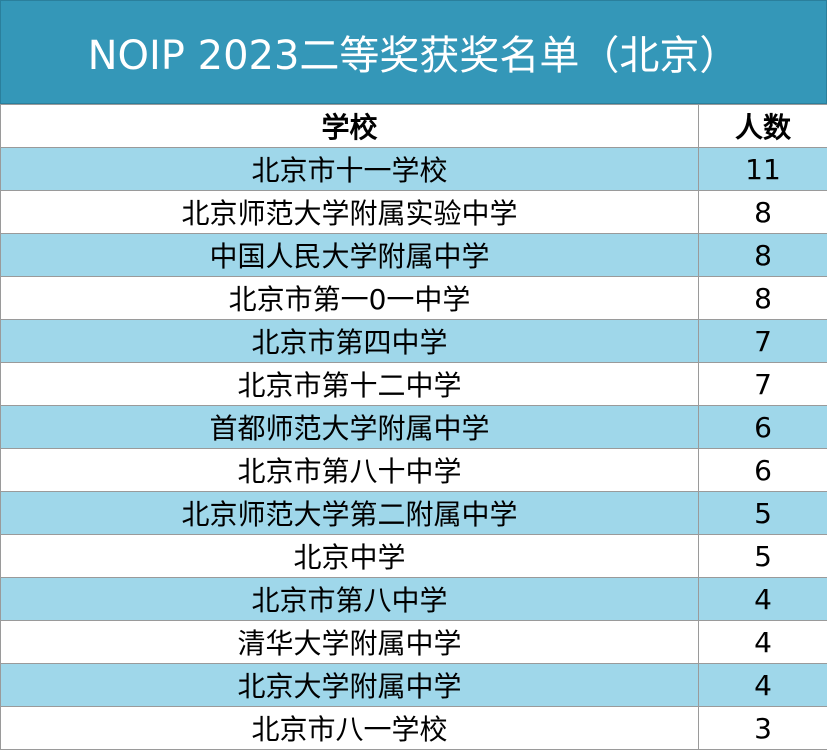 The image size is (827, 750). I want to click on table-row: 中国人民大学附属中学 8, so click(414, 255).